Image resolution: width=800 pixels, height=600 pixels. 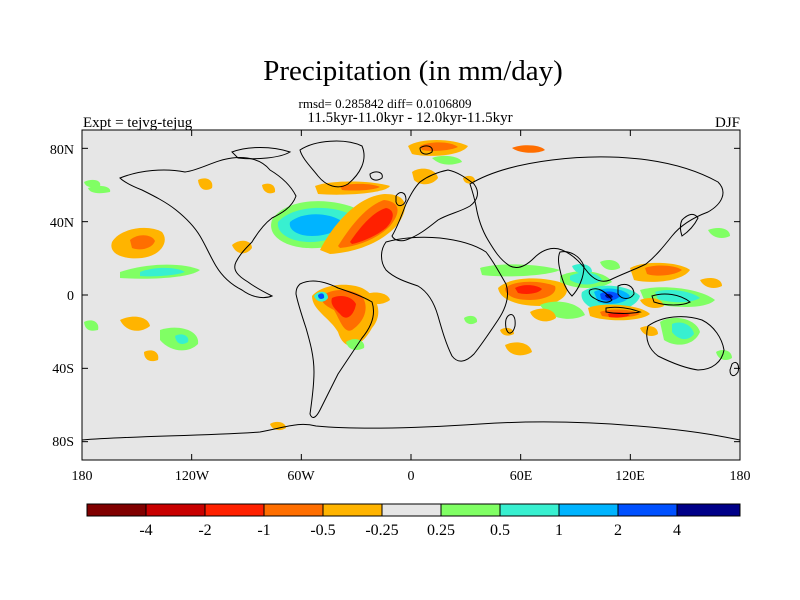 I want to click on y-tick-label-0: 0, so click(x=70, y=296).